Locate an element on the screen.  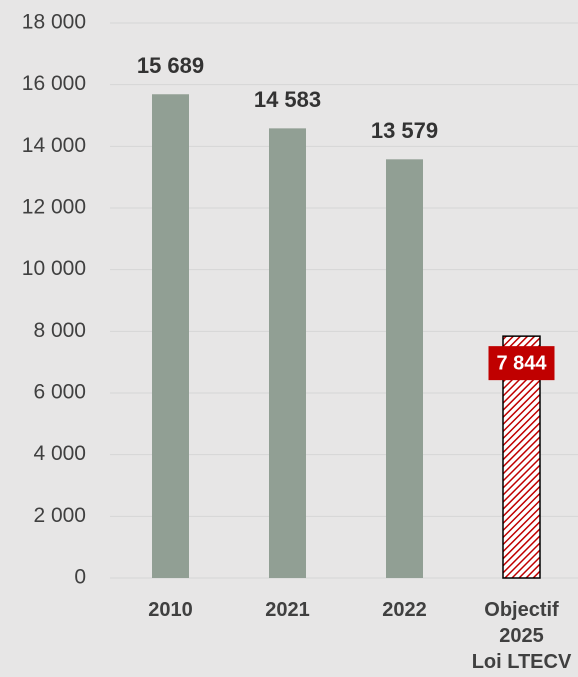
x-tick-label: 2022 is located at coordinates (404, 610).